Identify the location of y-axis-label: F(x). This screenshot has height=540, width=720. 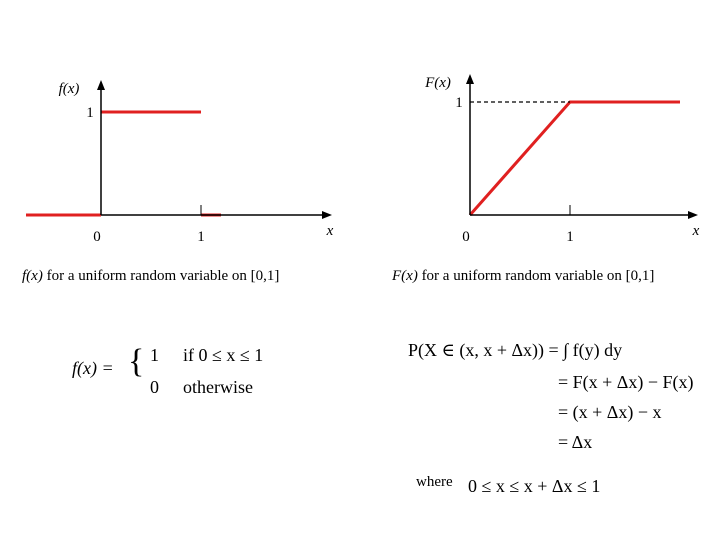
(437, 83).